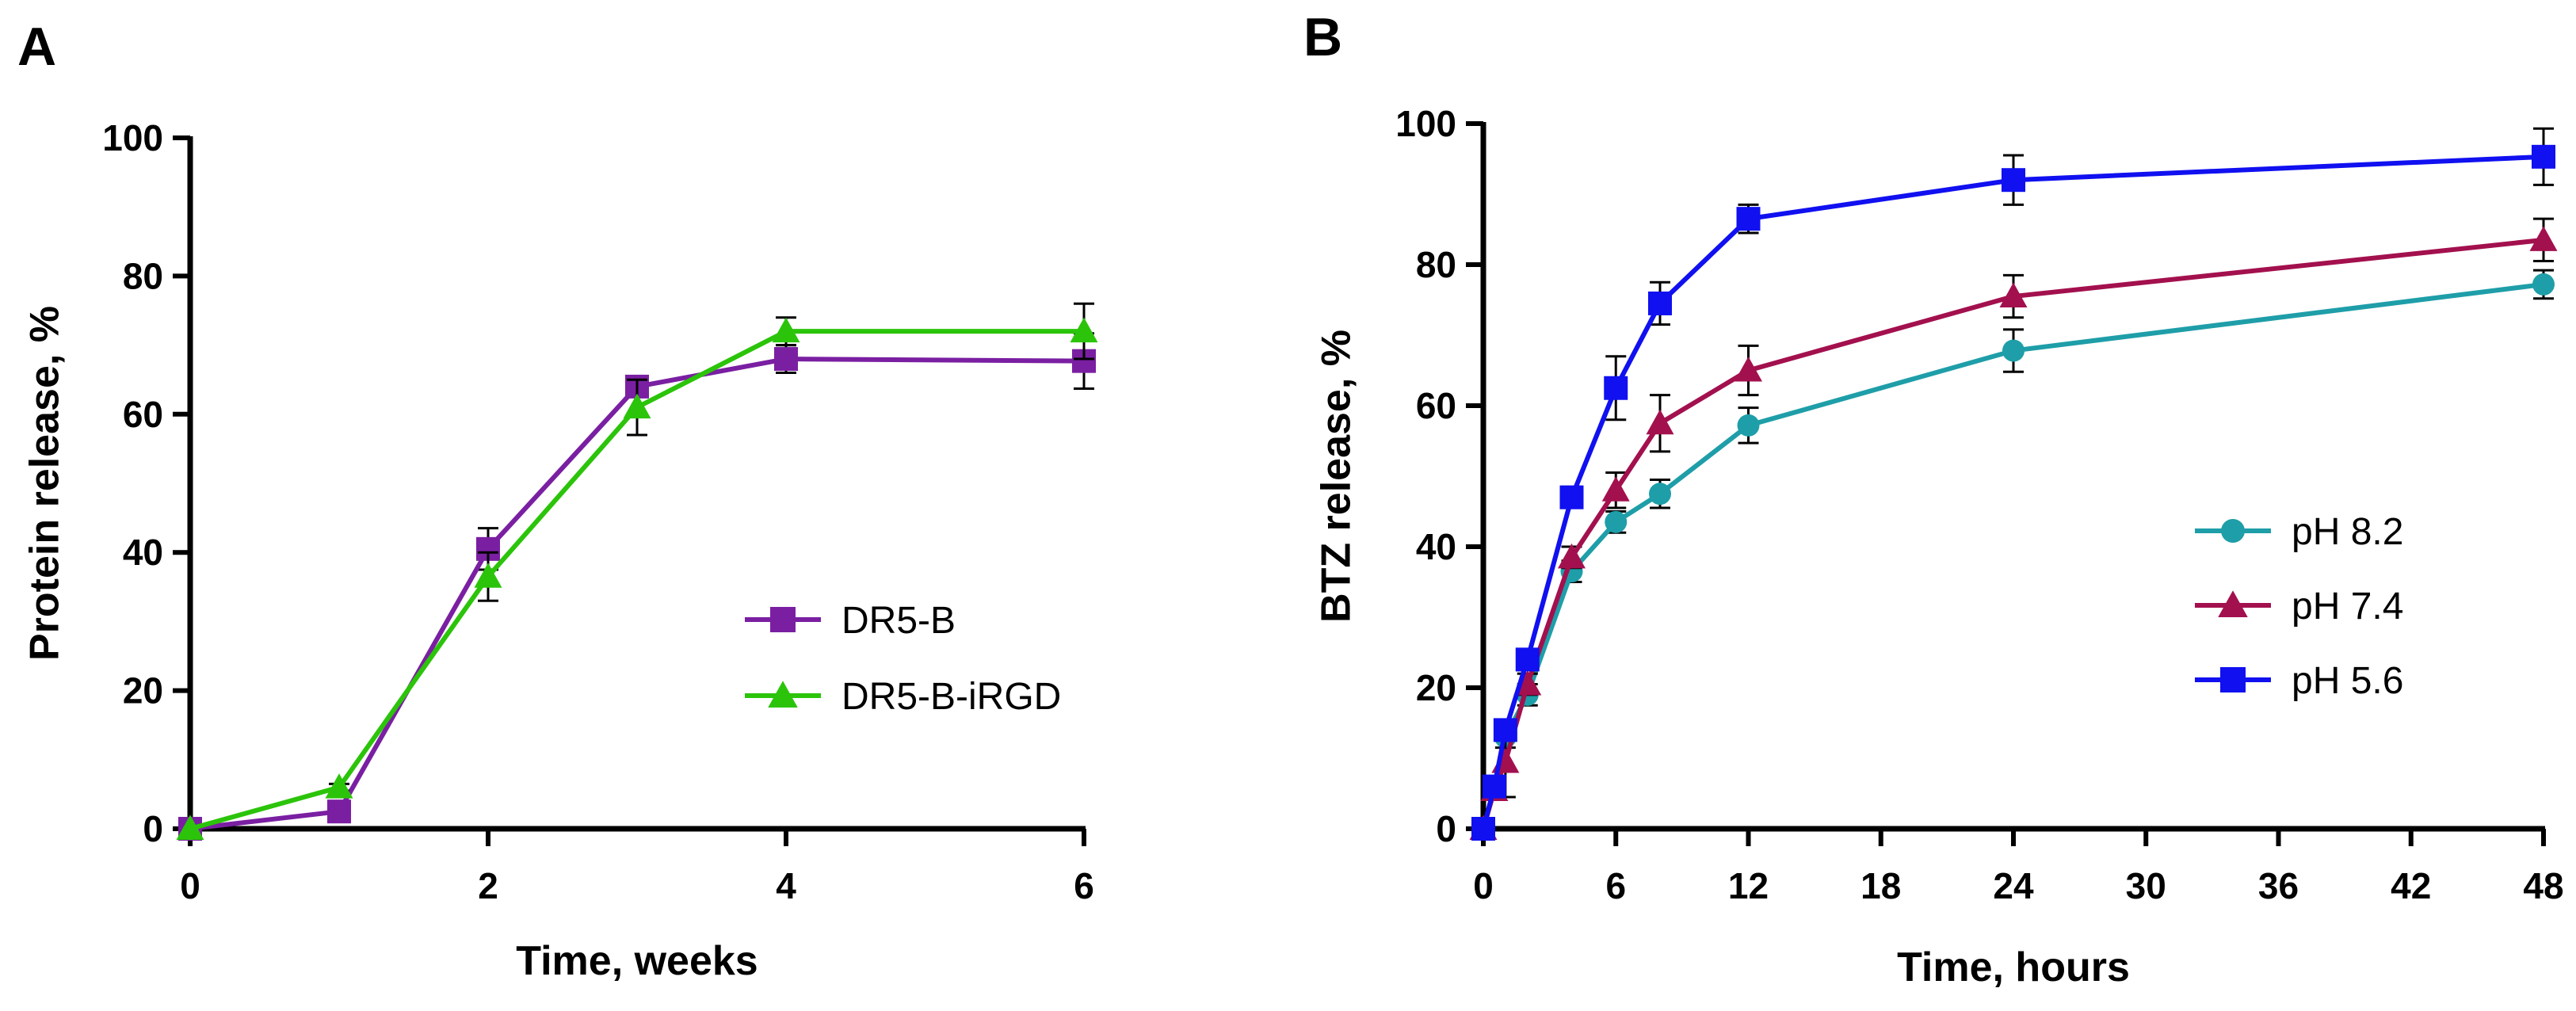 The image size is (2576, 1011). I want to click on x-tick-label-a: 2, so click(488, 885).